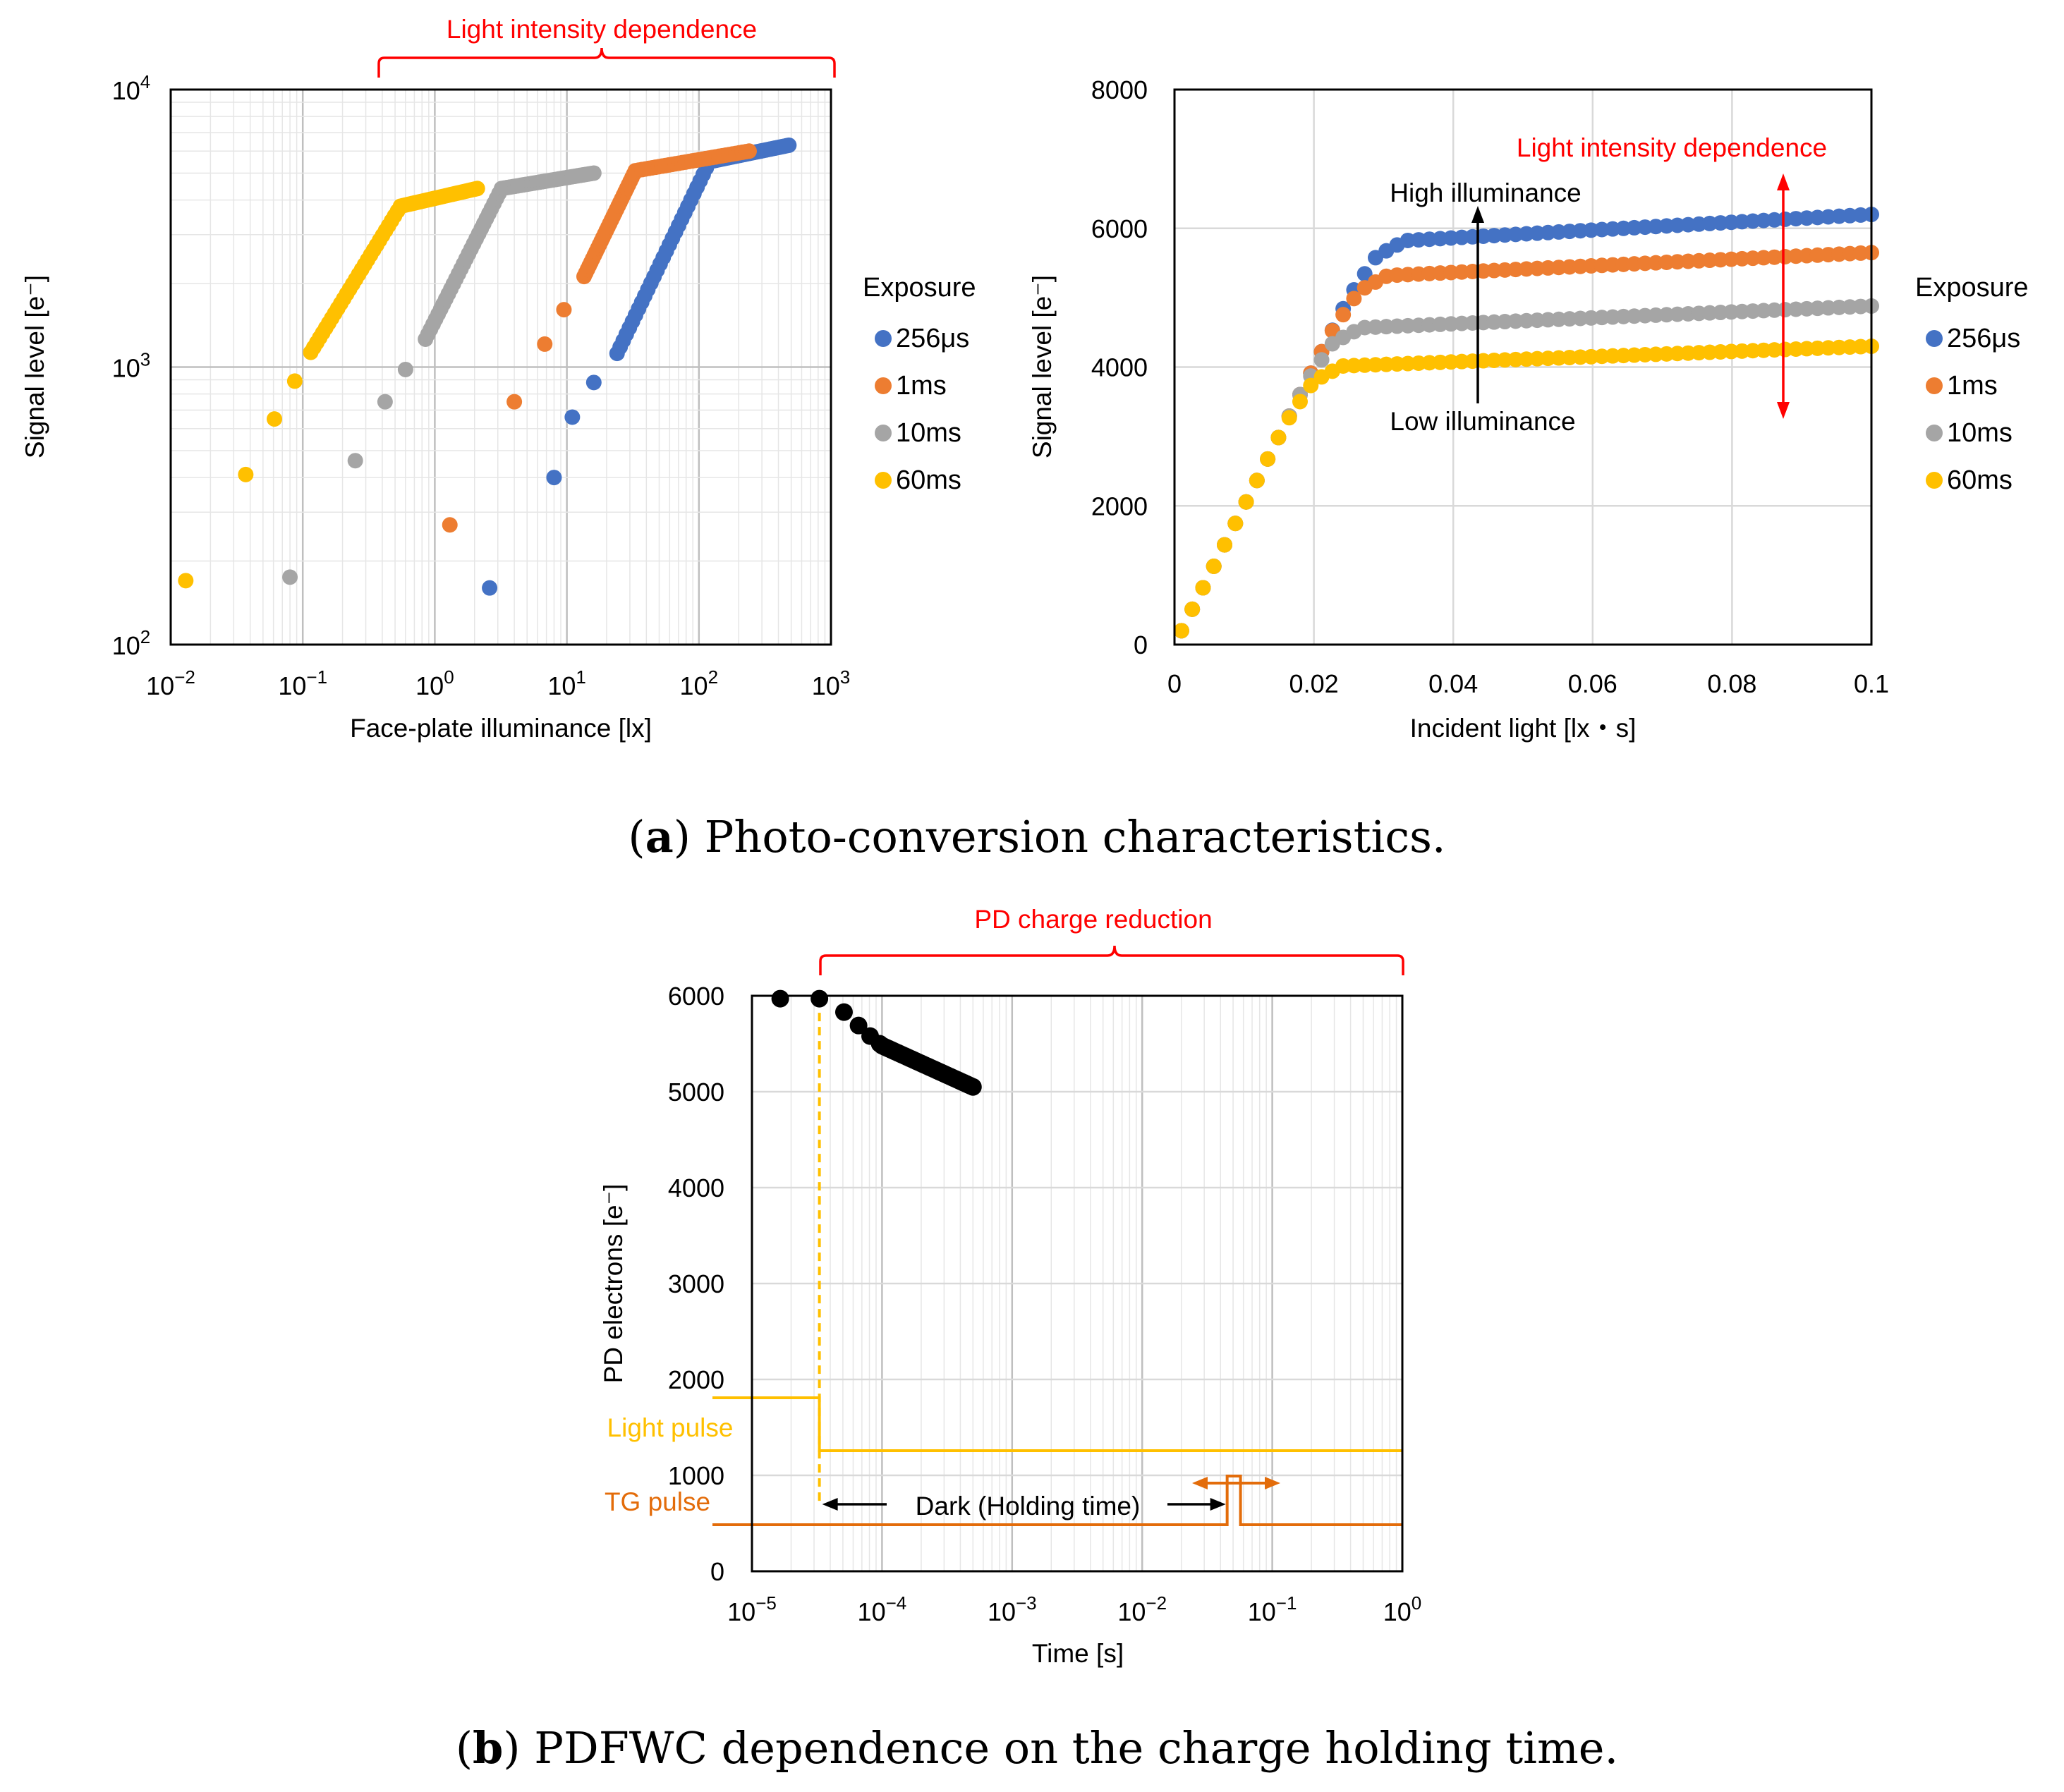 The image size is (2064, 1792). What do you see at coordinates (435, 683) in the screenshot?
I see `a-left-x-tick-label: 10⁰` at bounding box center [435, 683].